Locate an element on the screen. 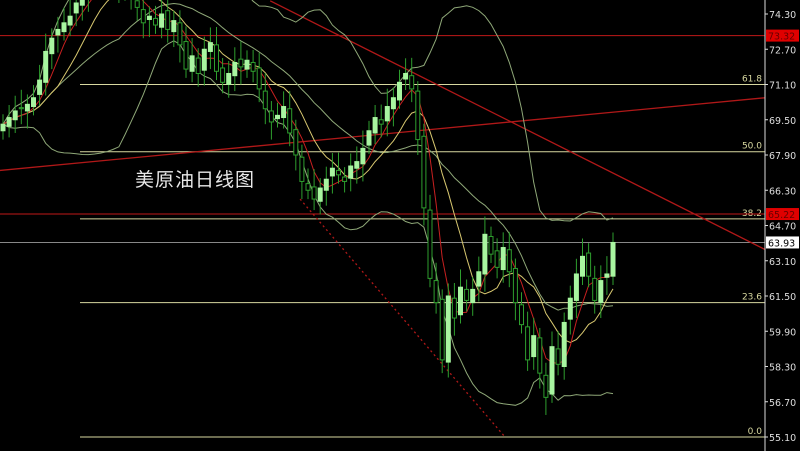 This screenshot has height=451, width=800. price-marker-label: 63.93 is located at coordinates (781, 243).